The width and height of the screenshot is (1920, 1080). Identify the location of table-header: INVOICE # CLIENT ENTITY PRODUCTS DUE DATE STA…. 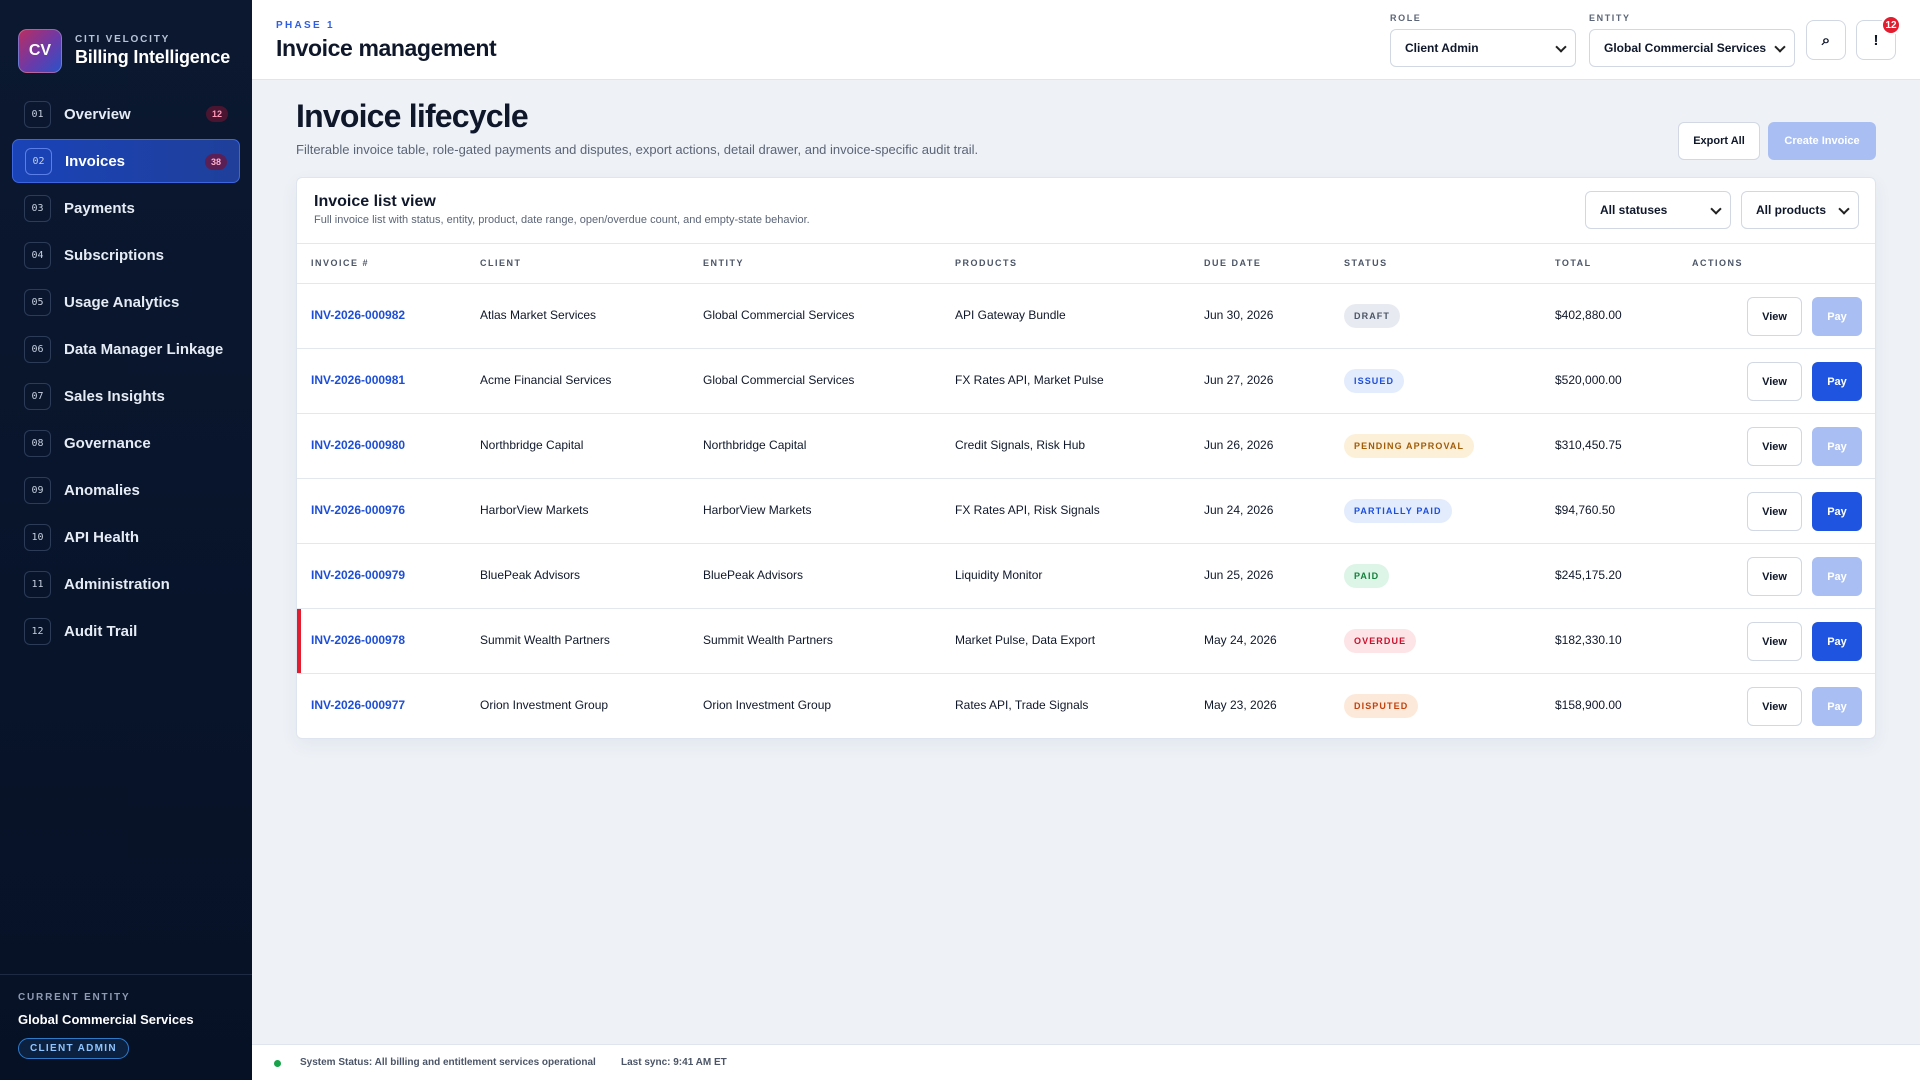
(1086, 264).